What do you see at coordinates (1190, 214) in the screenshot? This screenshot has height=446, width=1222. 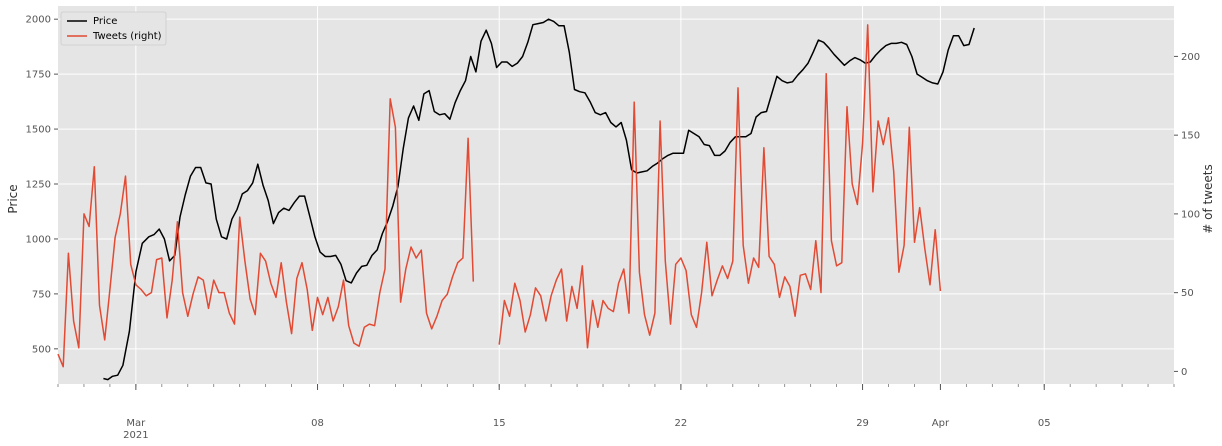 I see `y-tick-label-right: 100` at bounding box center [1190, 214].